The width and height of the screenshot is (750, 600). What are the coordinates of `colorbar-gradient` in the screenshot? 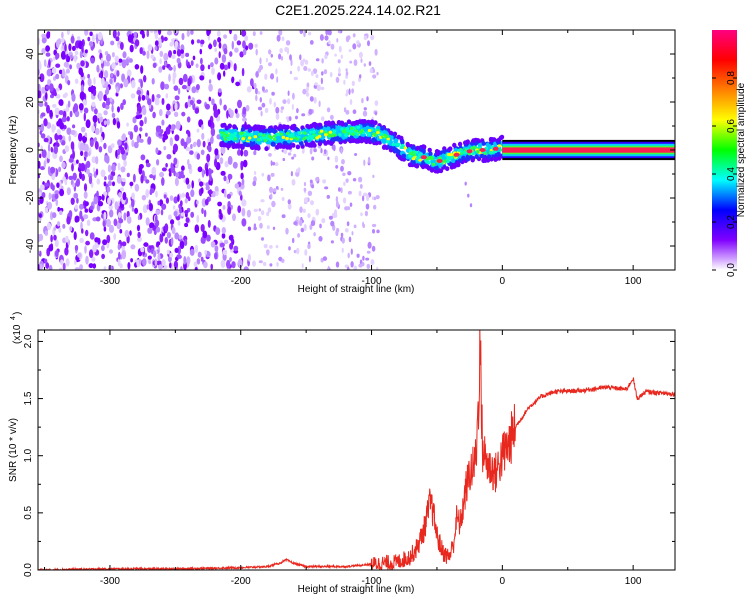 It's located at (724, 150).